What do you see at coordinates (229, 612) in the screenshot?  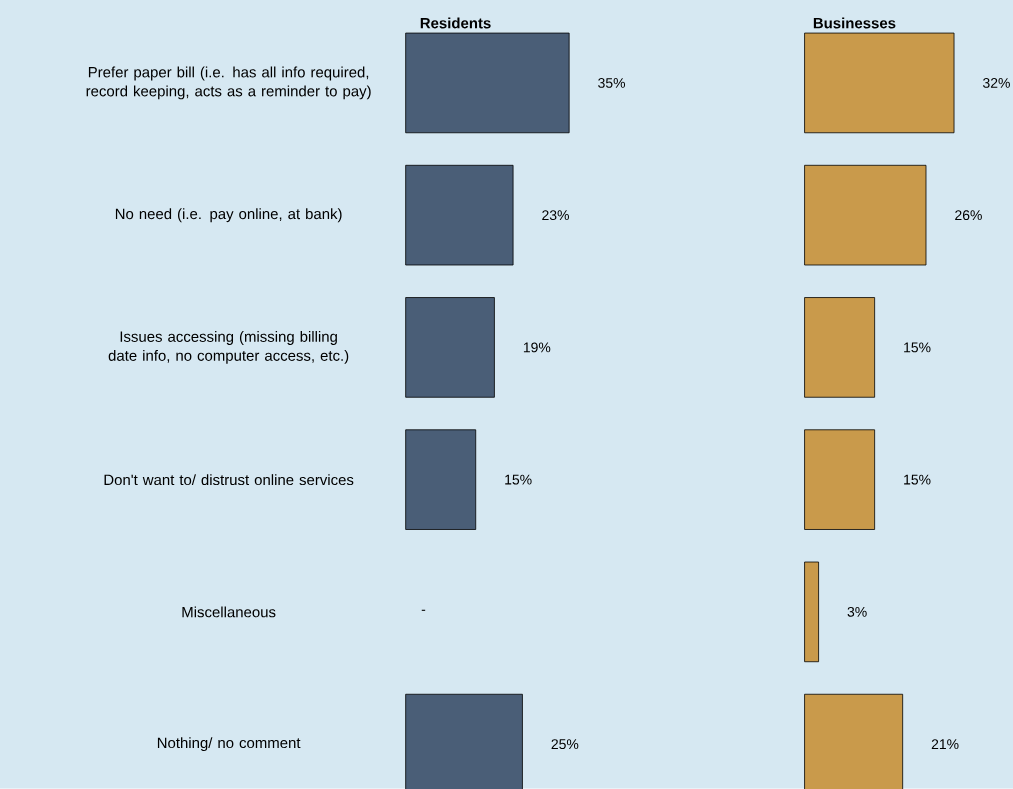 I see `y-tick-label: Miscellaneous` at bounding box center [229, 612].